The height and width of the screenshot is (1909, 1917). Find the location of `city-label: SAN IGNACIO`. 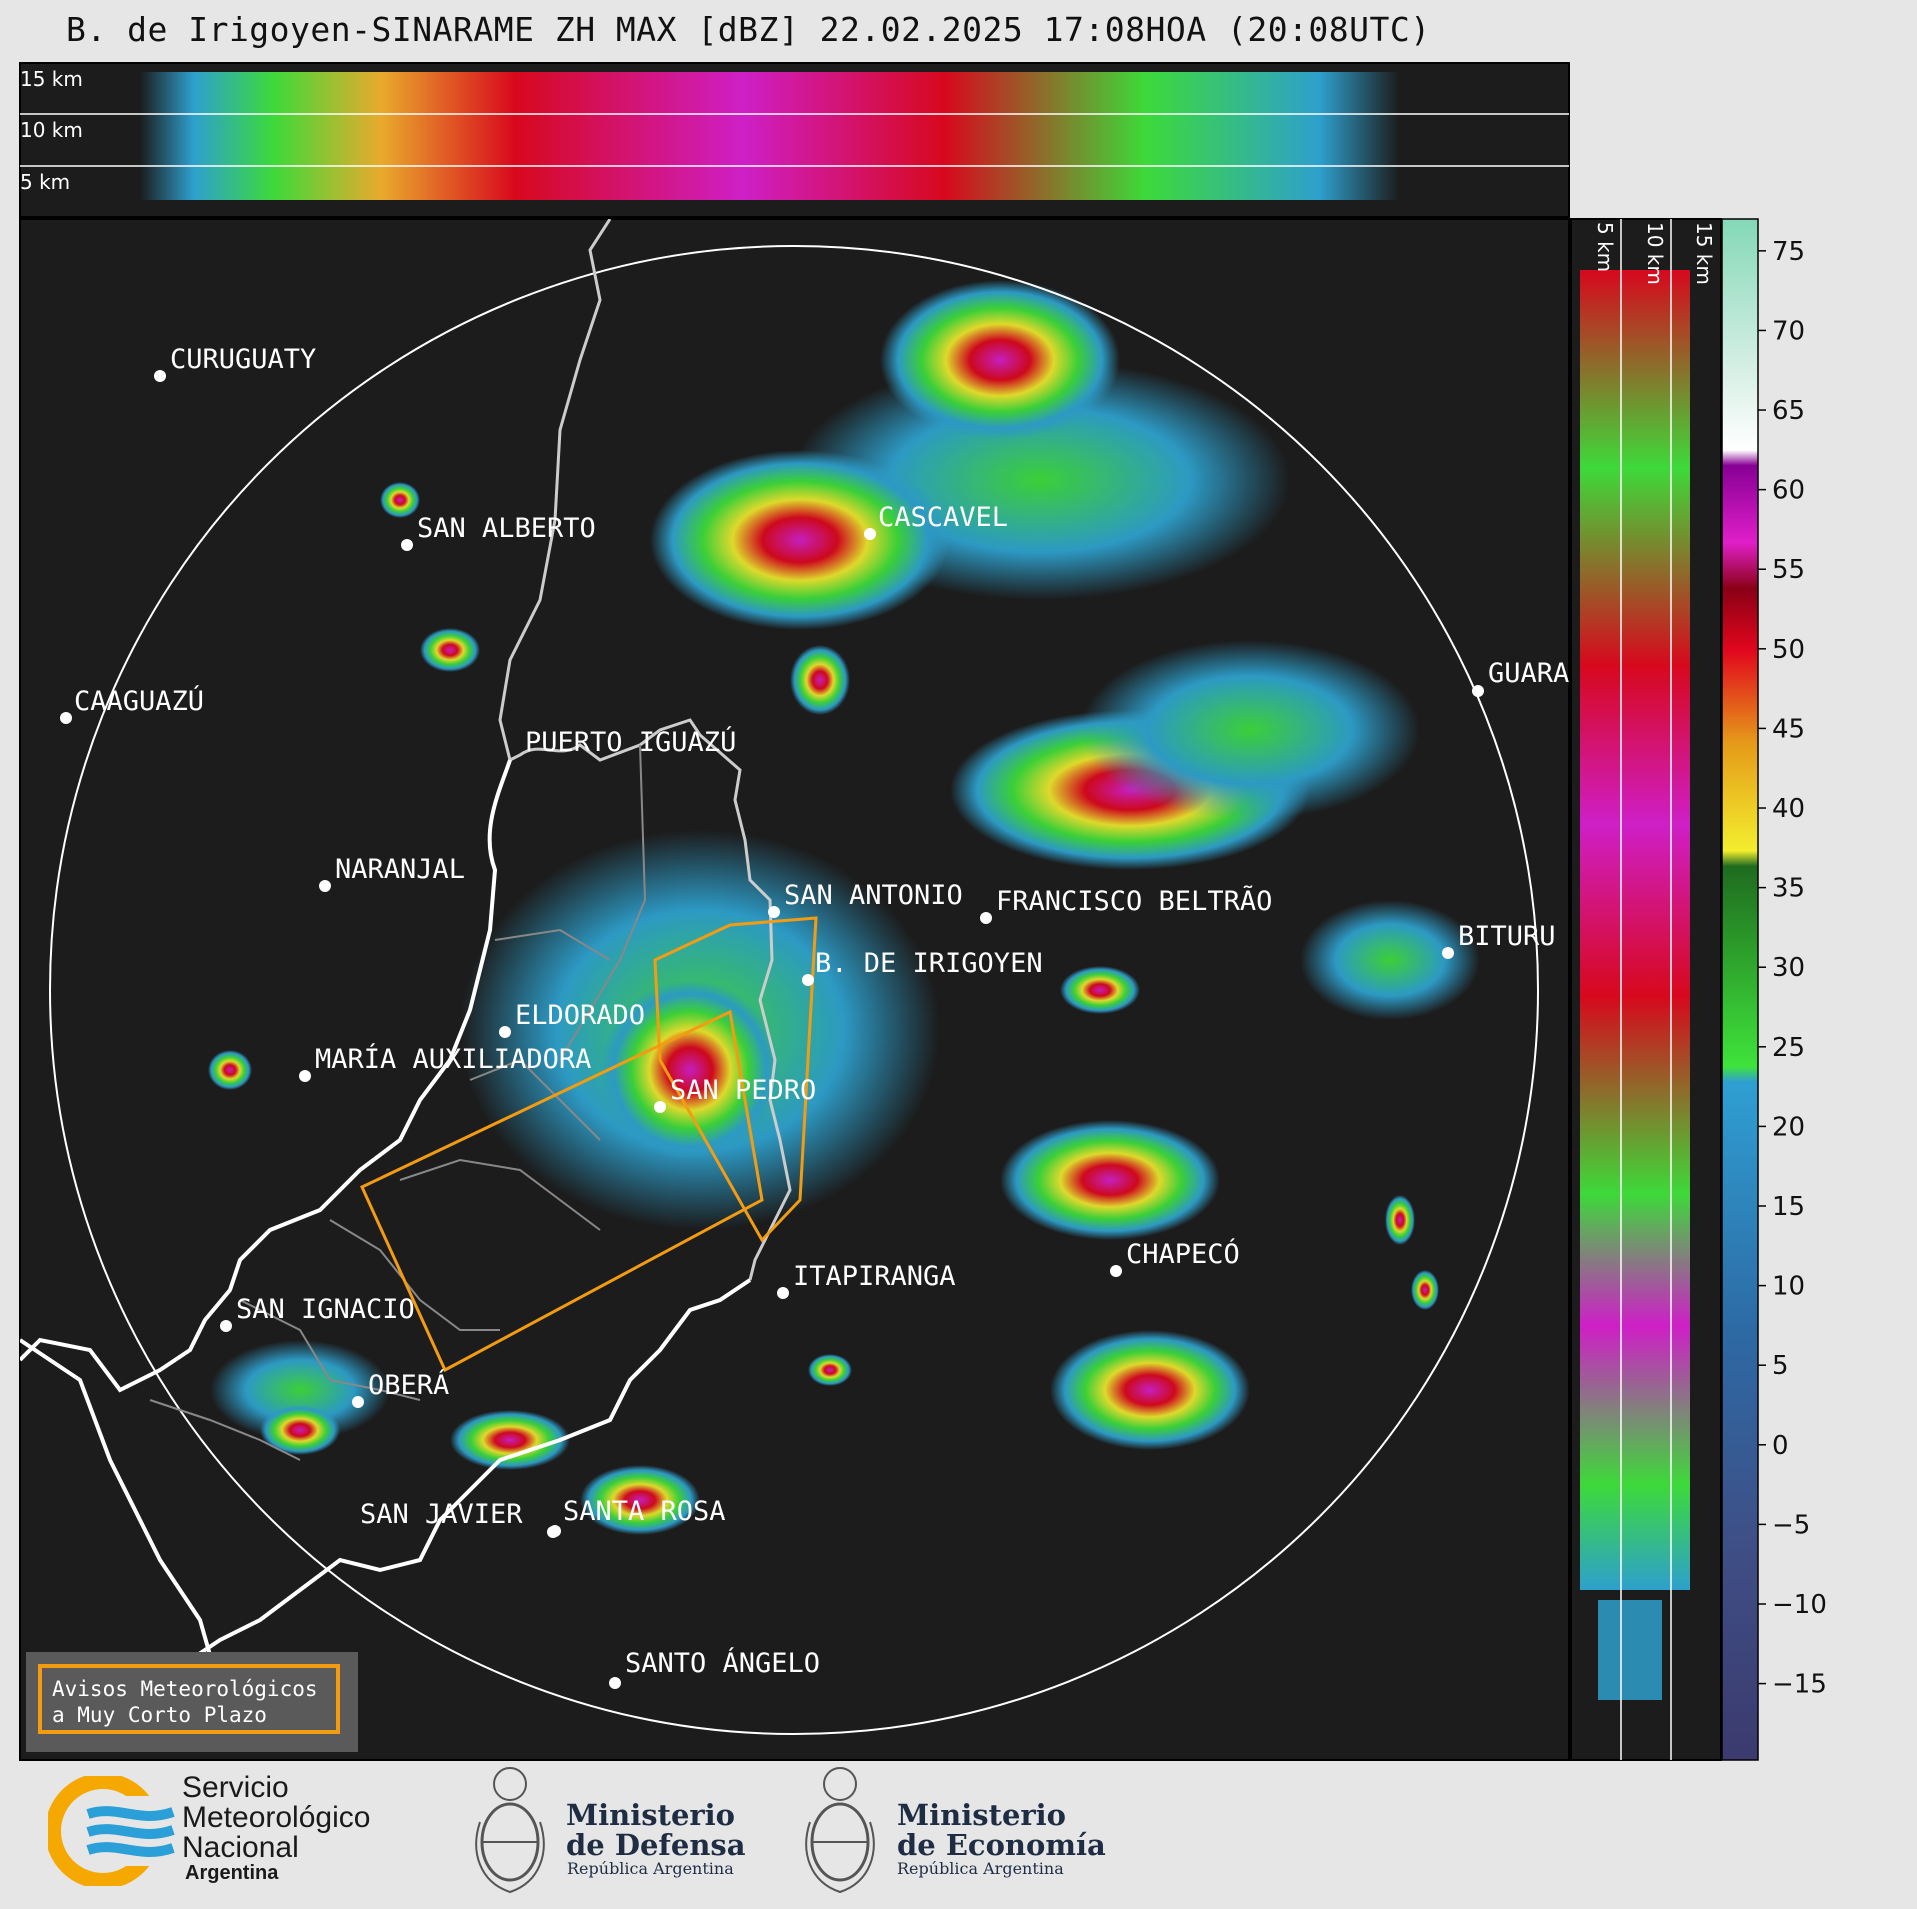

city-label: SAN IGNACIO is located at coordinates (325, 1309).